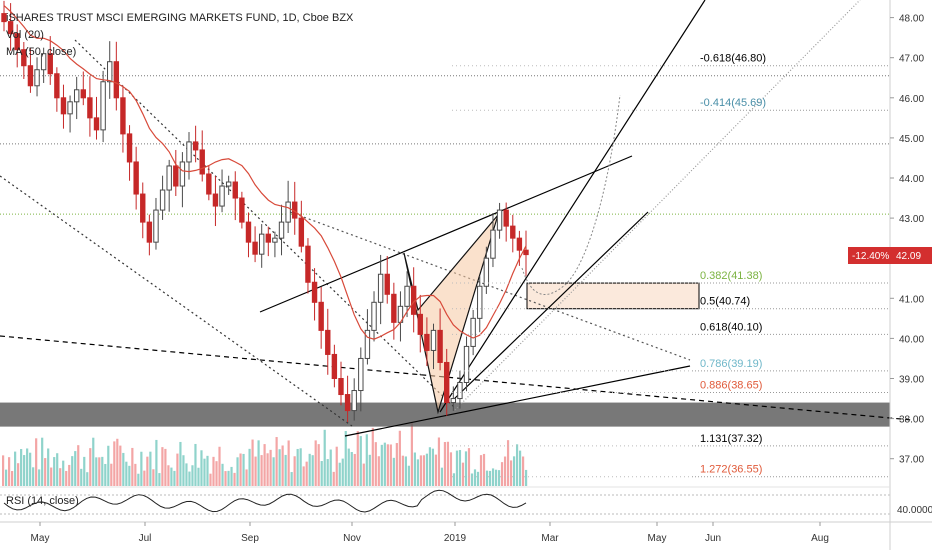 The height and width of the screenshot is (555, 932). Describe the element at coordinates (911, 339) in the screenshot. I see `price-tick-label: 40.00` at that location.